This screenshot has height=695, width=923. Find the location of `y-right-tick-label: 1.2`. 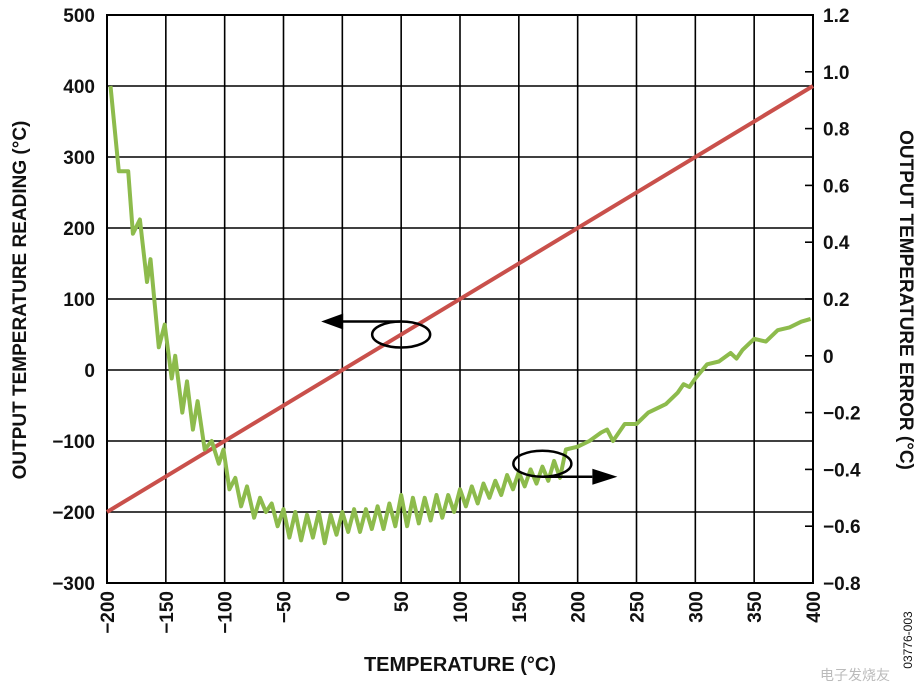

y-right-tick-label: 1.2 is located at coordinates (836, 16).